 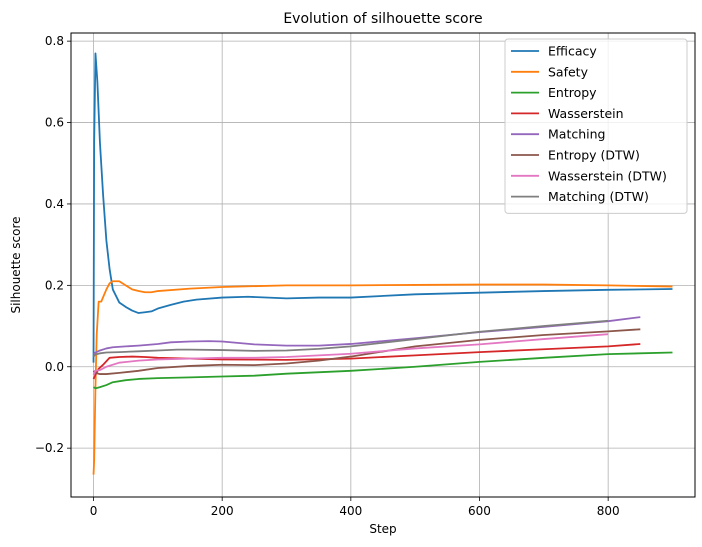 What do you see at coordinates (608, 511) in the screenshot?
I see `x-tick-label: 800` at bounding box center [608, 511].